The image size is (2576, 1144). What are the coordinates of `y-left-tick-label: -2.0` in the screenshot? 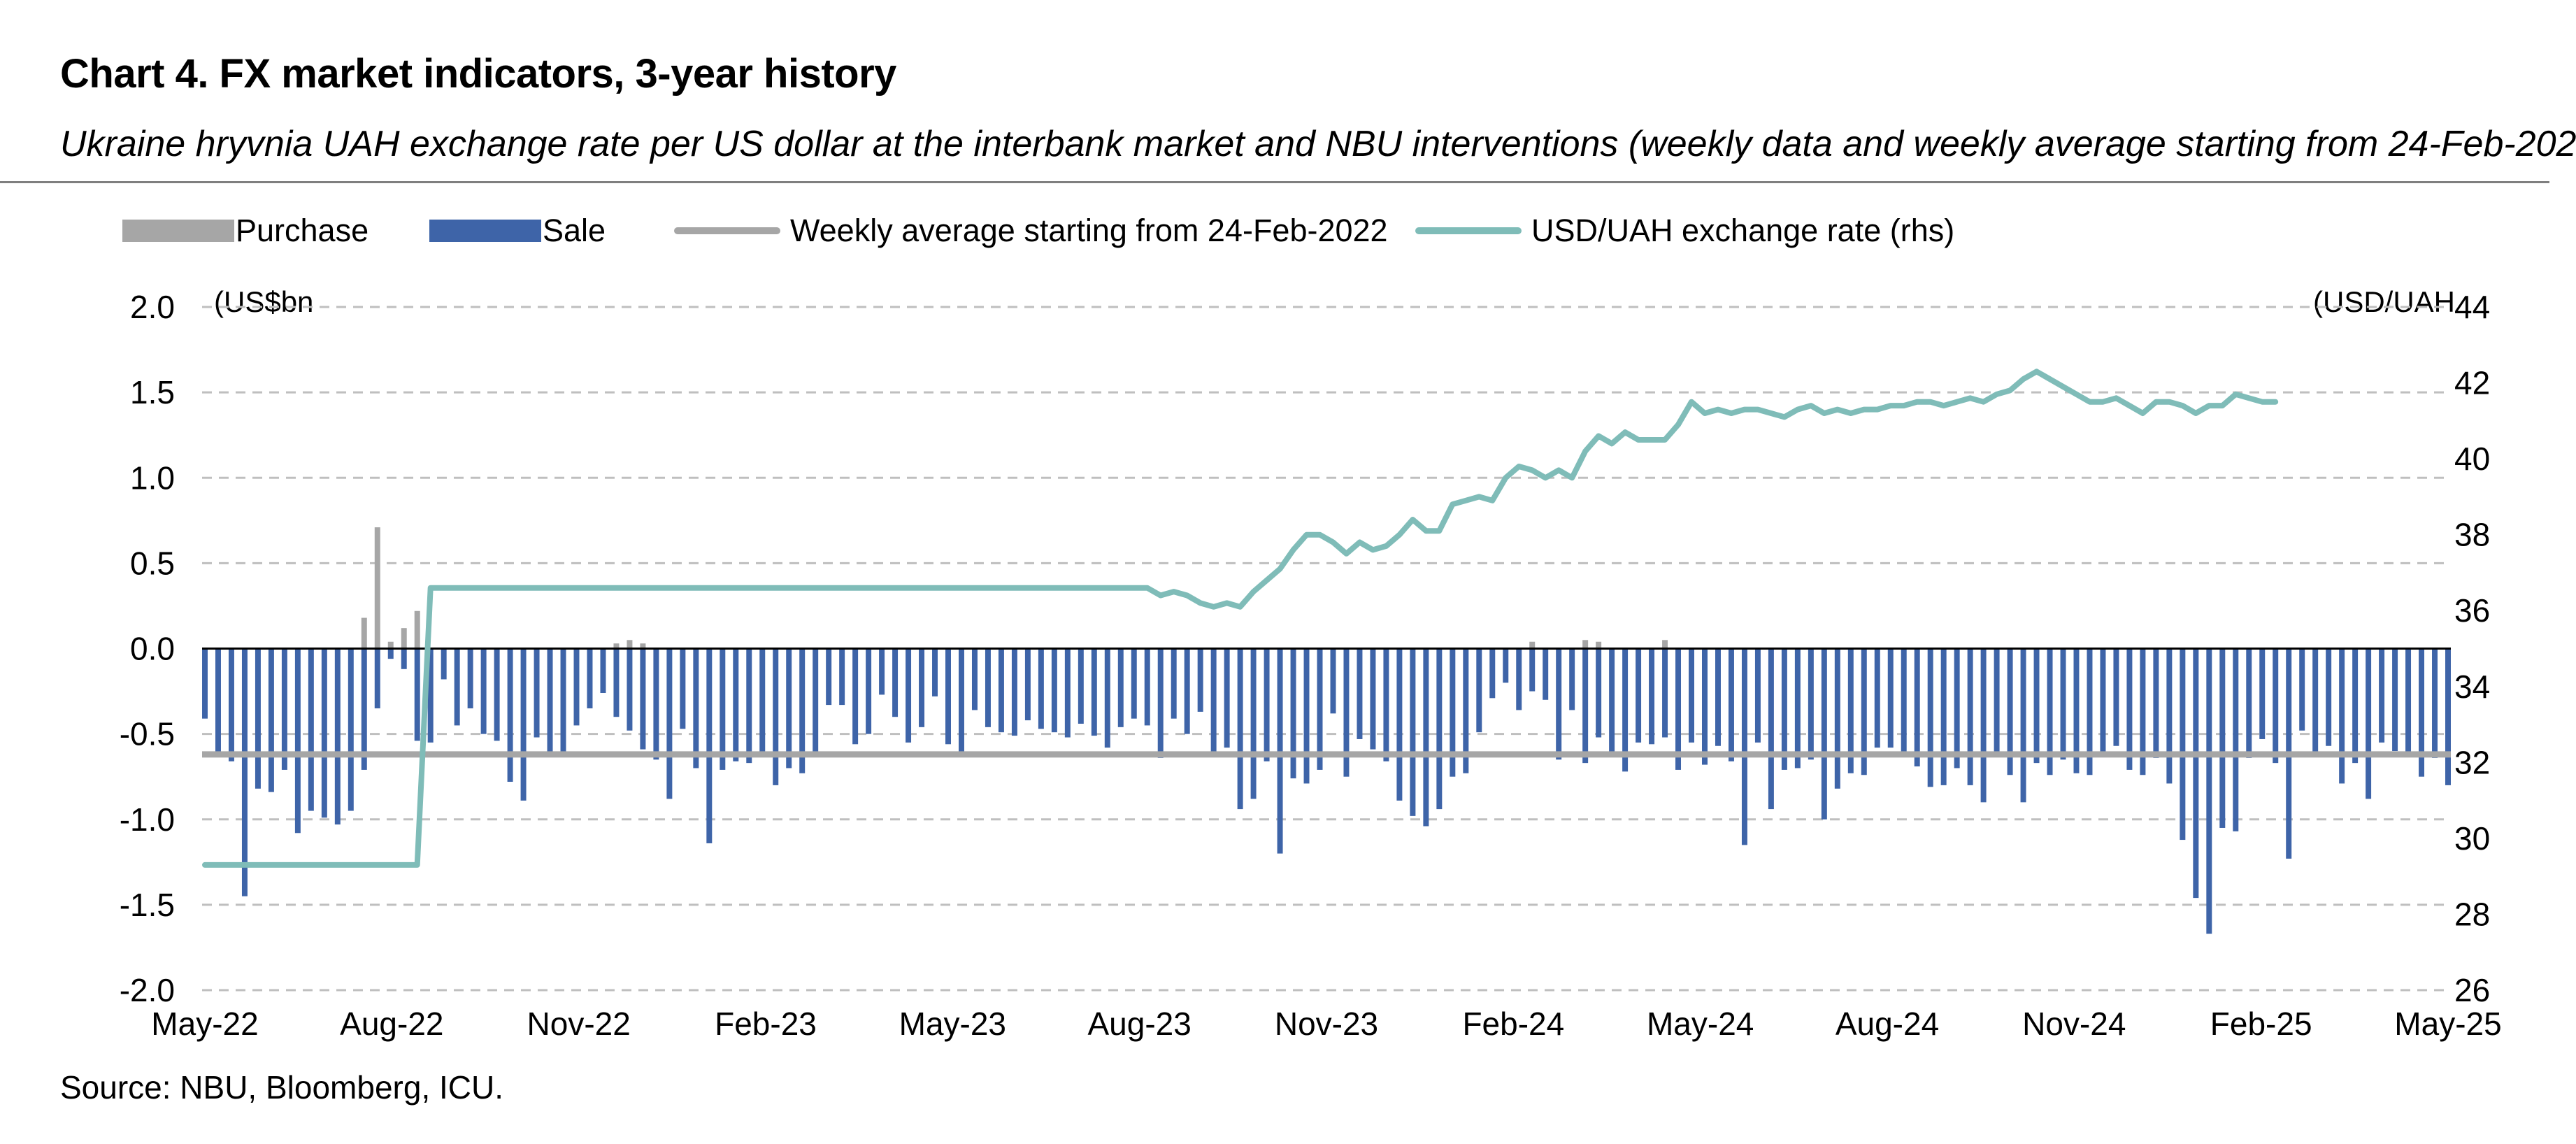 It's located at (147, 990).